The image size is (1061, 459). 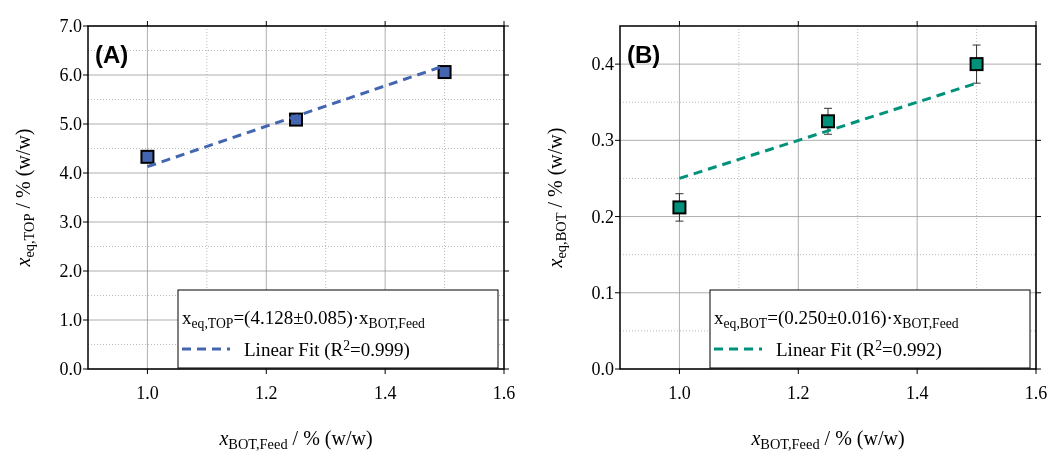 What do you see at coordinates (602, 64) in the screenshot?
I see `y-tick-label: 0.4` at bounding box center [602, 64].